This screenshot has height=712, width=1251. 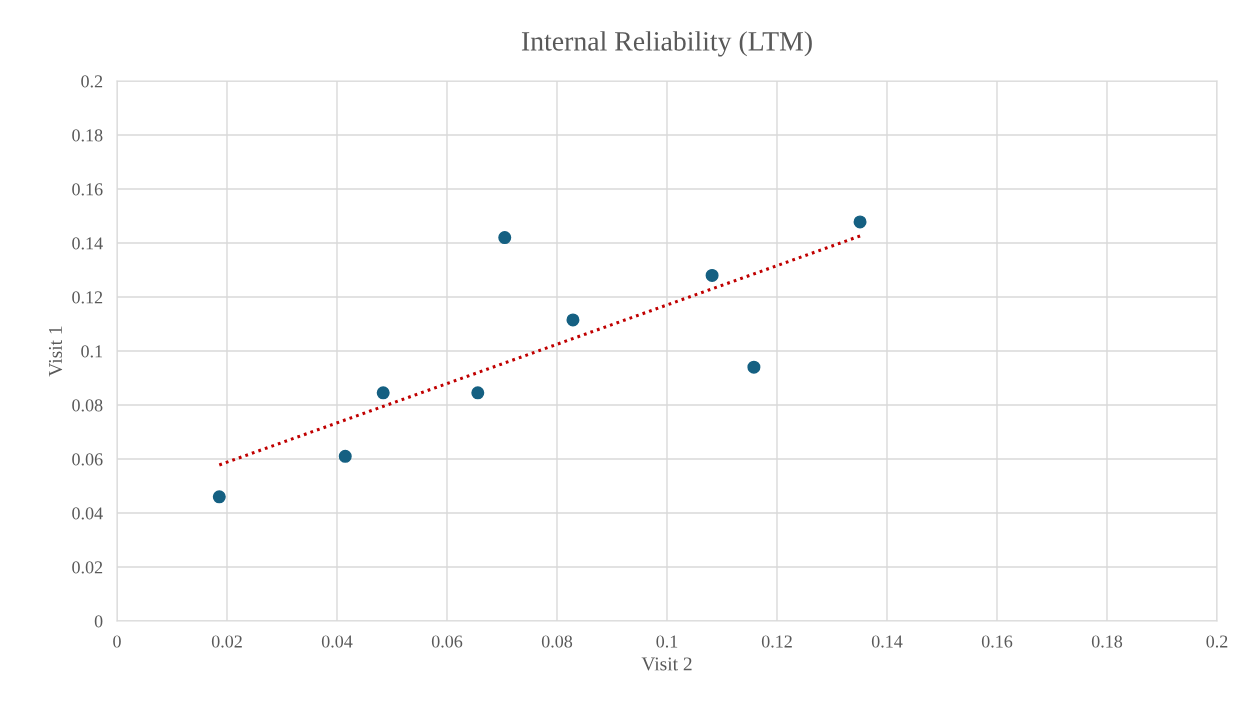 I want to click on y-tick-label: 0.12, so click(x=87, y=297).